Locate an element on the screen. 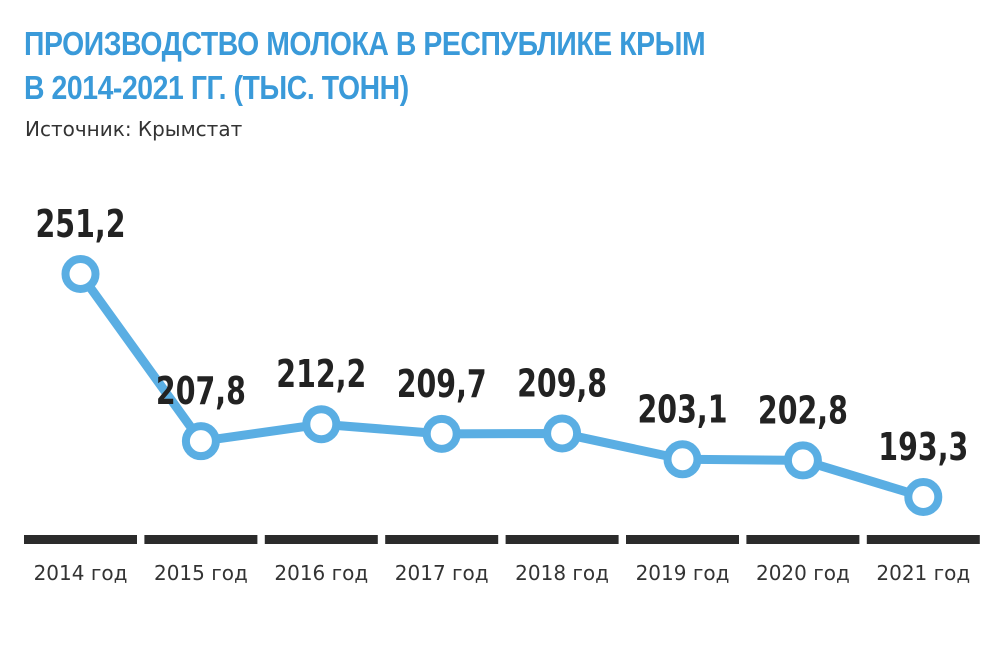 The height and width of the screenshot is (667, 1000). data-label: 209,7 is located at coordinates (442, 384).